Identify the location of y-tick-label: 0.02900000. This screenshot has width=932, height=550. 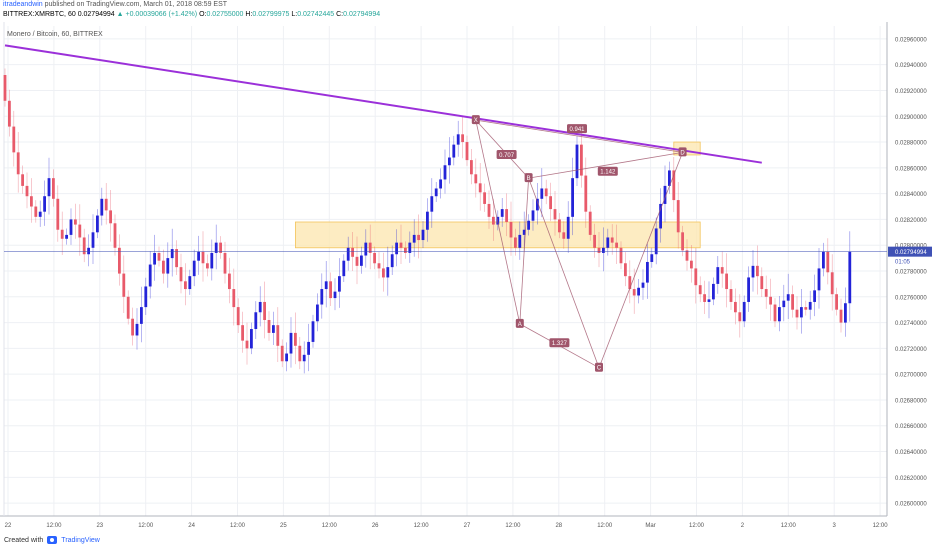
(911, 118).